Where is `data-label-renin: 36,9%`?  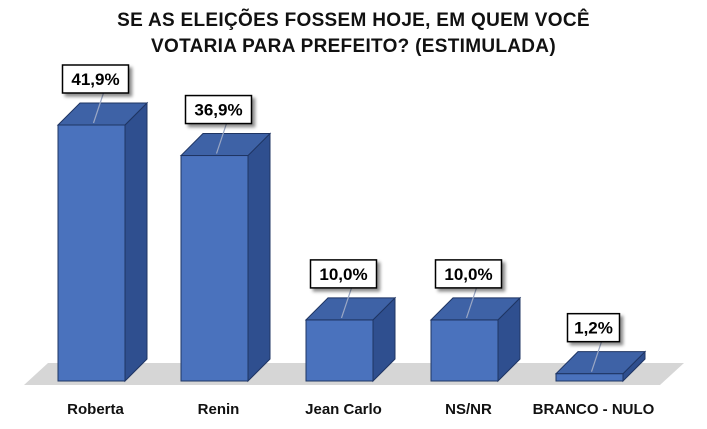
data-label-renin: 36,9% is located at coordinates (218, 110).